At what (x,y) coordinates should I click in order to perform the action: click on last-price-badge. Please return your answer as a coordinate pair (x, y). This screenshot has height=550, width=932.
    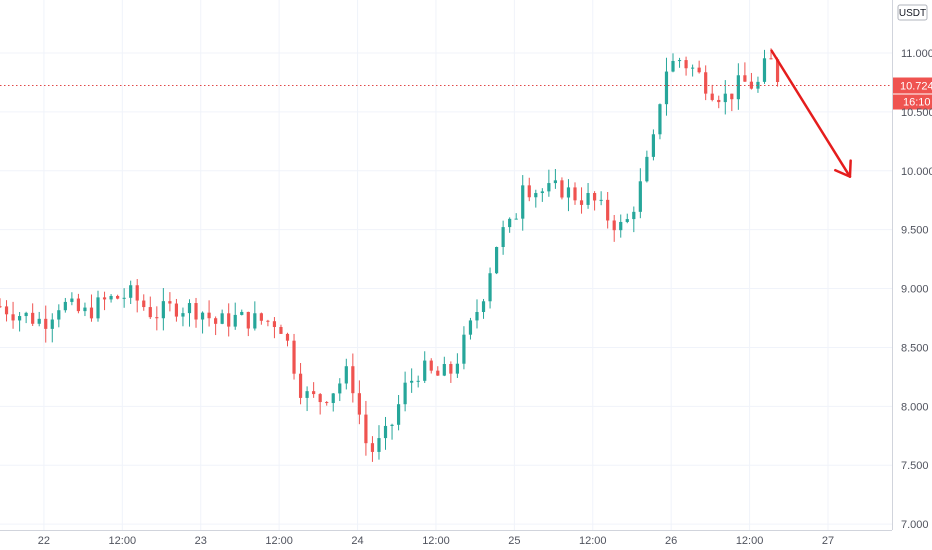
    Looking at the image, I should click on (912, 85).